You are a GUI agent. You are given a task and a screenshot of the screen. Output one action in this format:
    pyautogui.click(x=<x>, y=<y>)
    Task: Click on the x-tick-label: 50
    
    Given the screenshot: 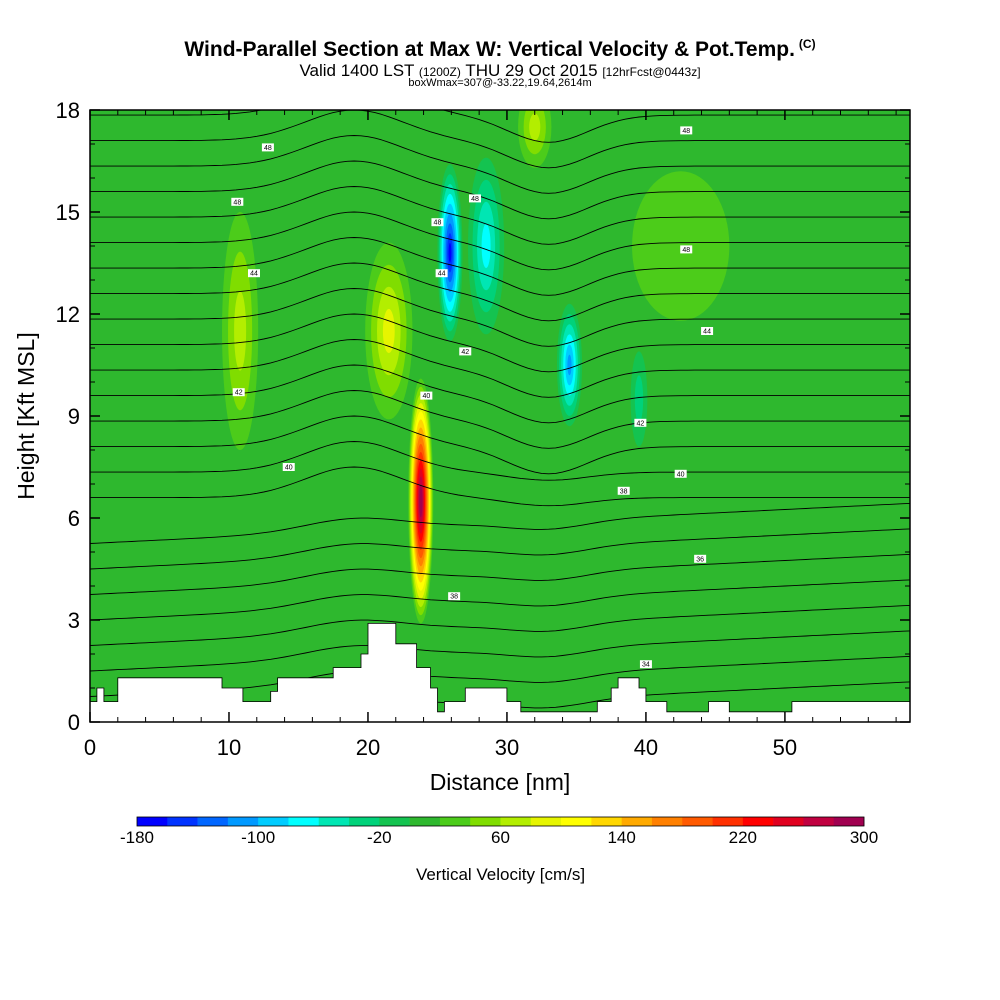 What is the action you would take?
    pyautogui.click(x=785, y=747)
    